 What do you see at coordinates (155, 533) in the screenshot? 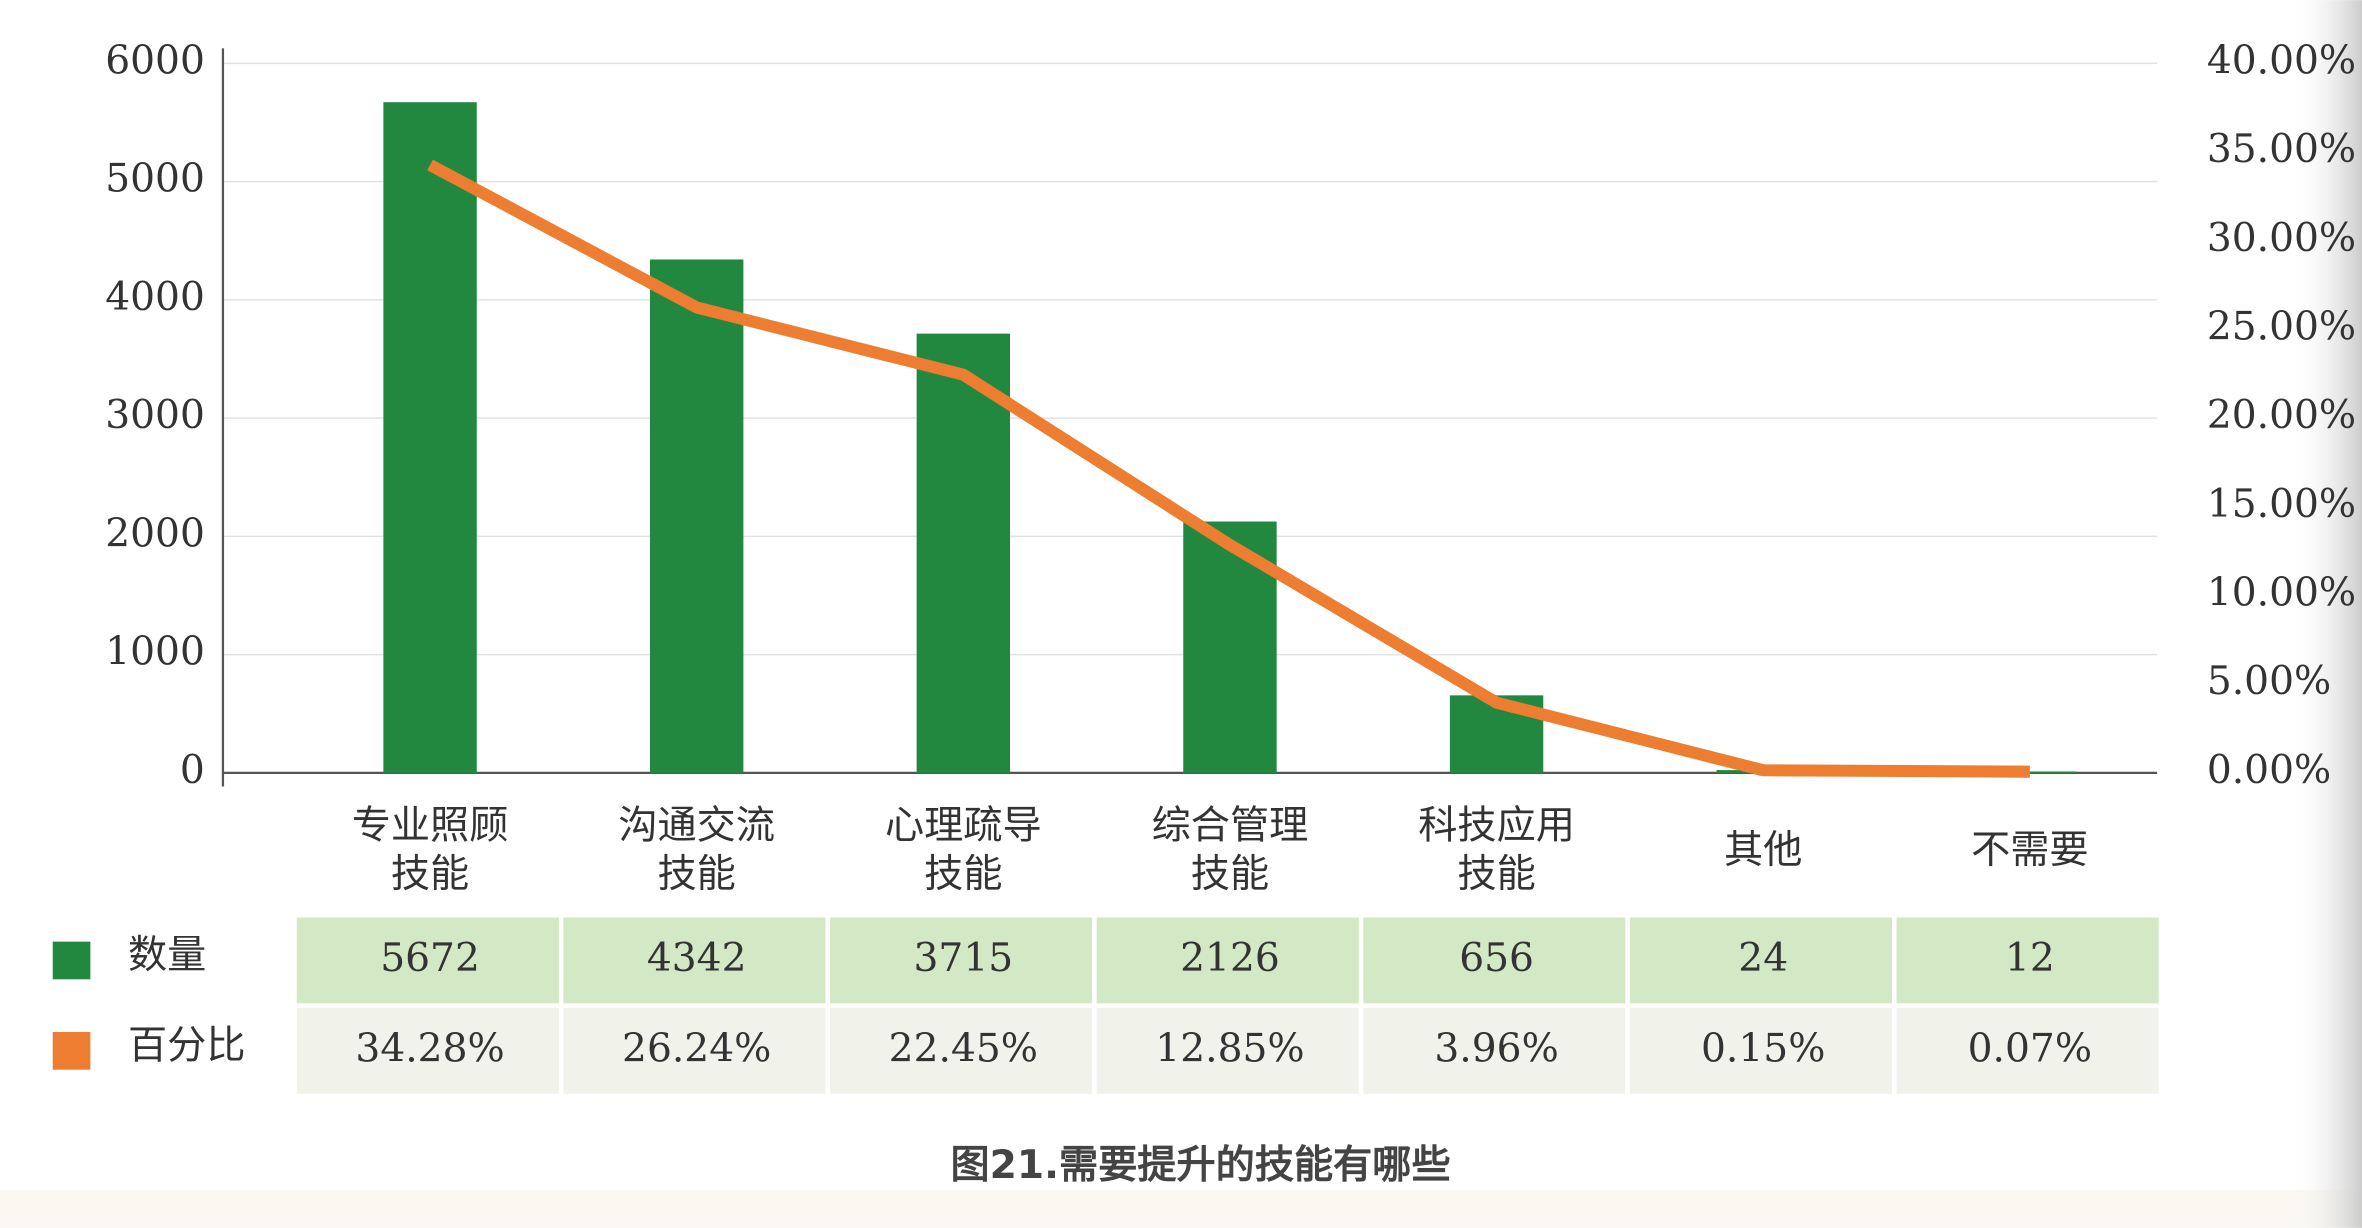
I see `y-tick-label: 2000` at bounding box center [155, 533].